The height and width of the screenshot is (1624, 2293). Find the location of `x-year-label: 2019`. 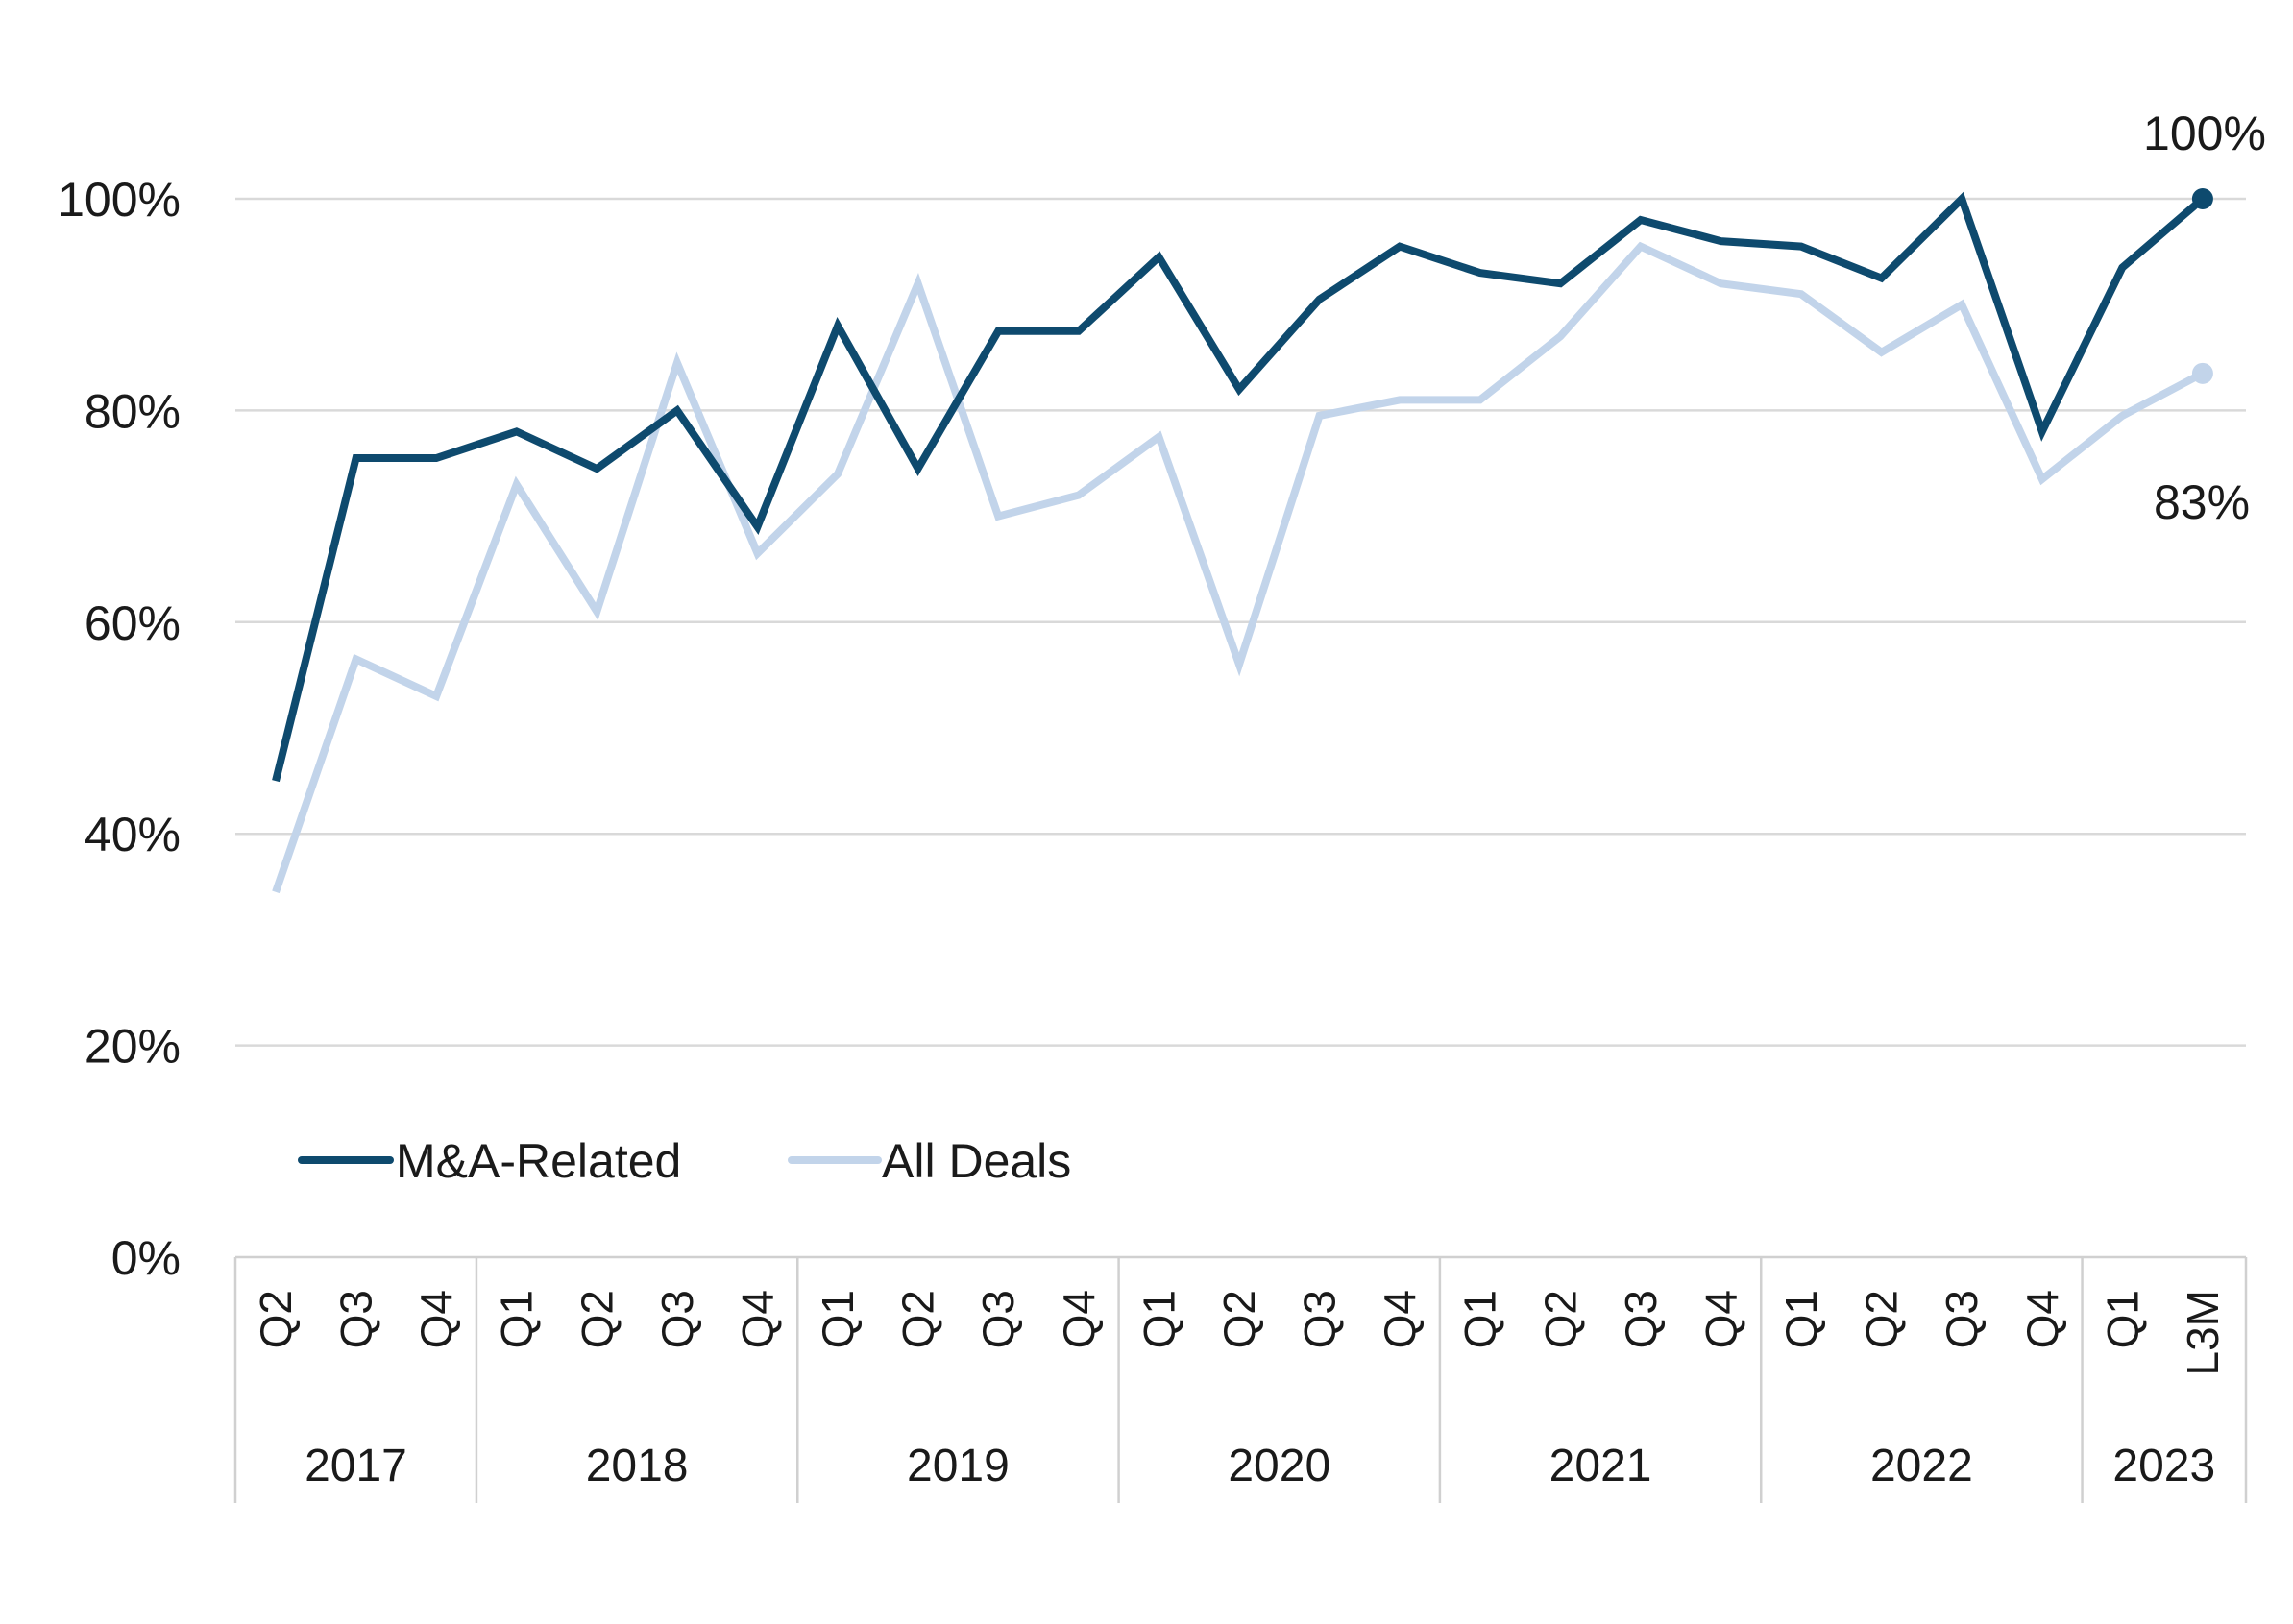

x-year-label: 2019 is located at coordinates (958, 1466).